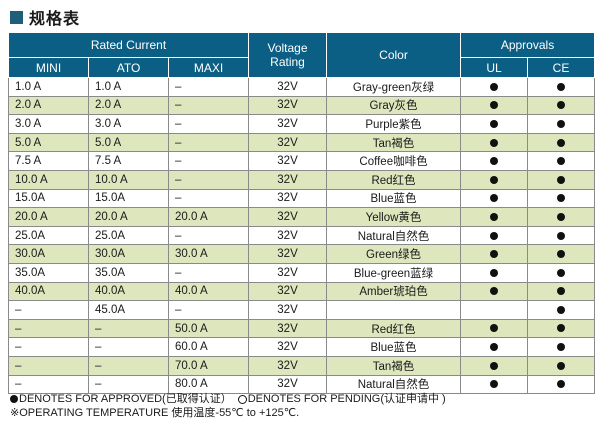 The image size is (600, 424). I want to click on color-cell: Purple紫色, so click(394, 124).